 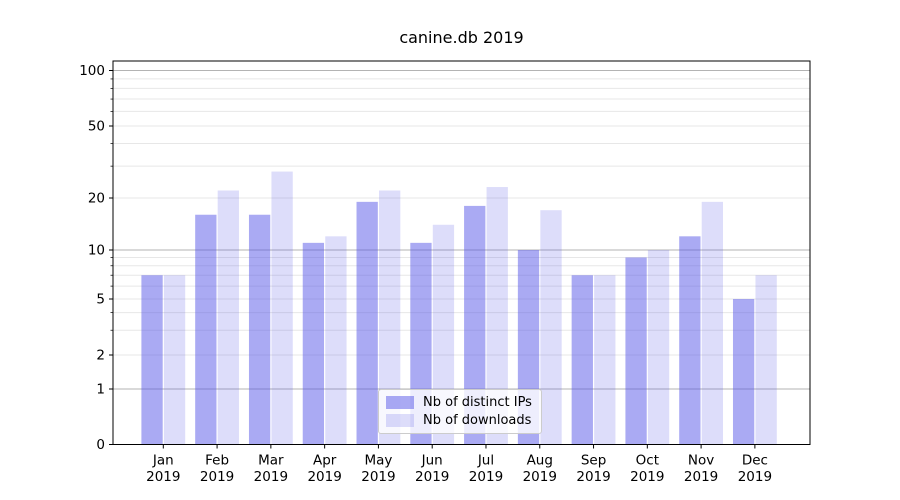 What do you see at coordinates (582, 360) in the screenshot?
I see `bar-distinct-ips-sep` at bounding box center [582, 360].